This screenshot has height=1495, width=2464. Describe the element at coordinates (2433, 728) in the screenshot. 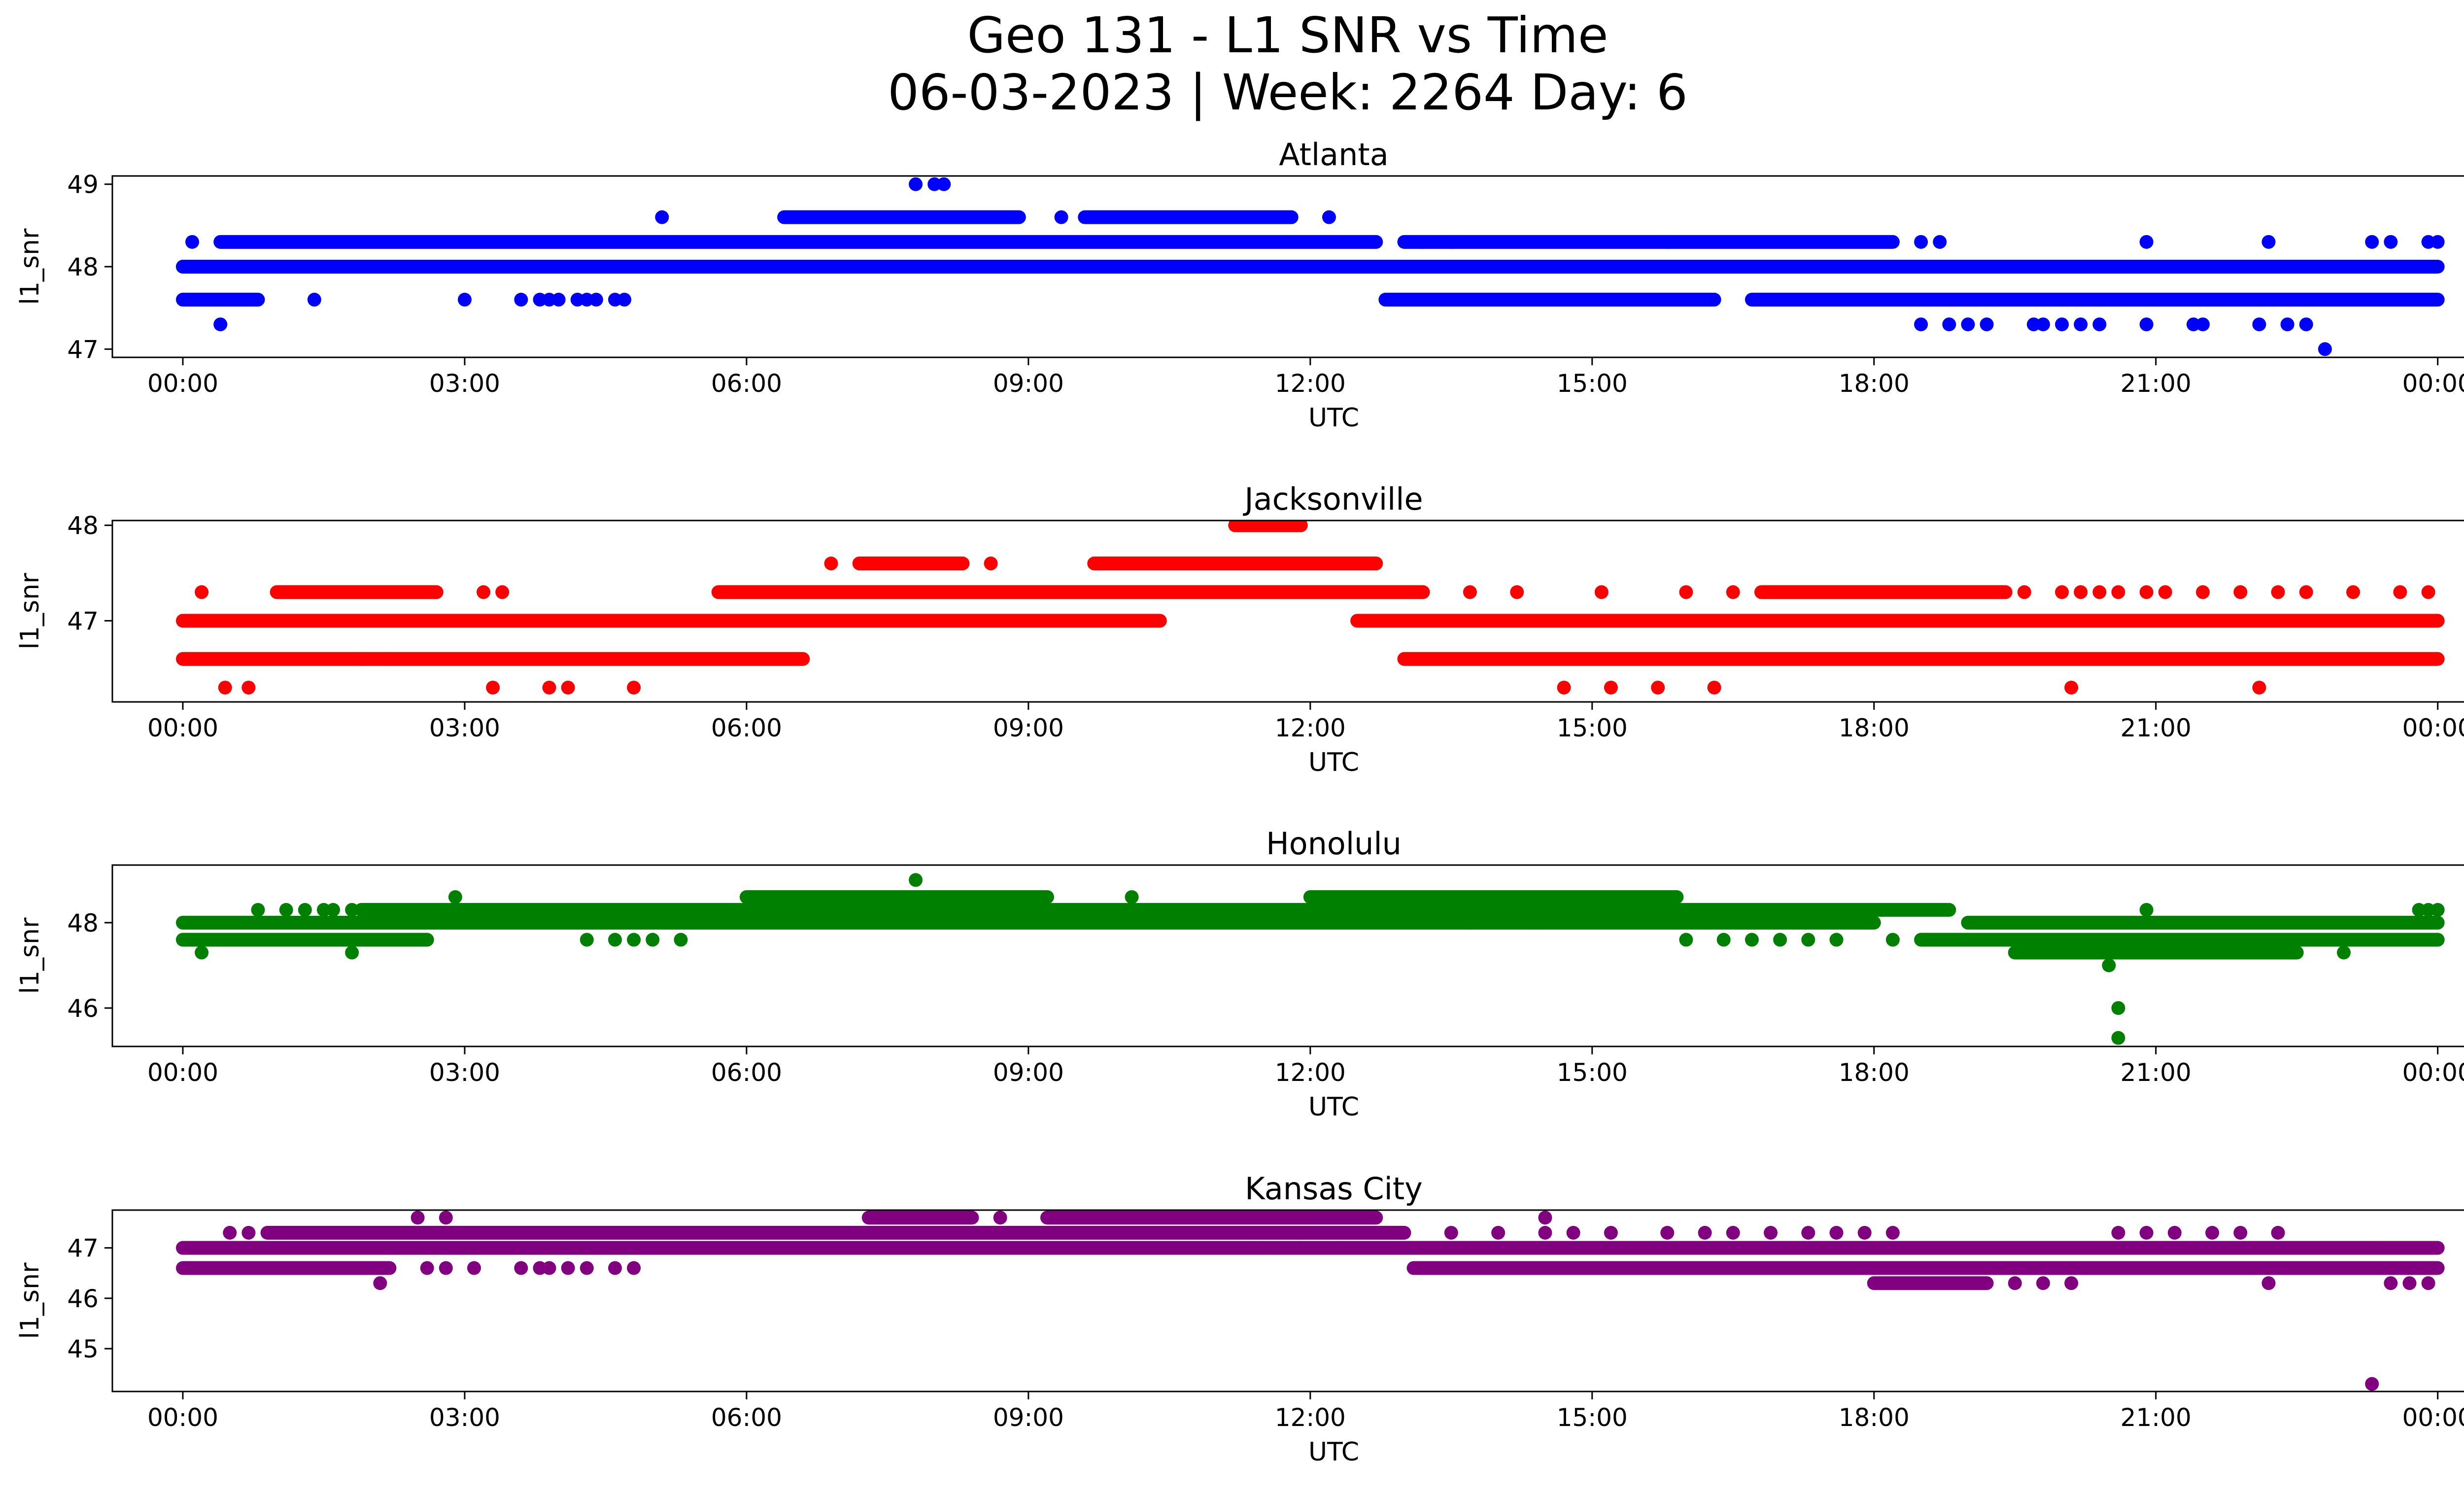

I see `x-tick-label-jacksonville: 00:00` at that location.